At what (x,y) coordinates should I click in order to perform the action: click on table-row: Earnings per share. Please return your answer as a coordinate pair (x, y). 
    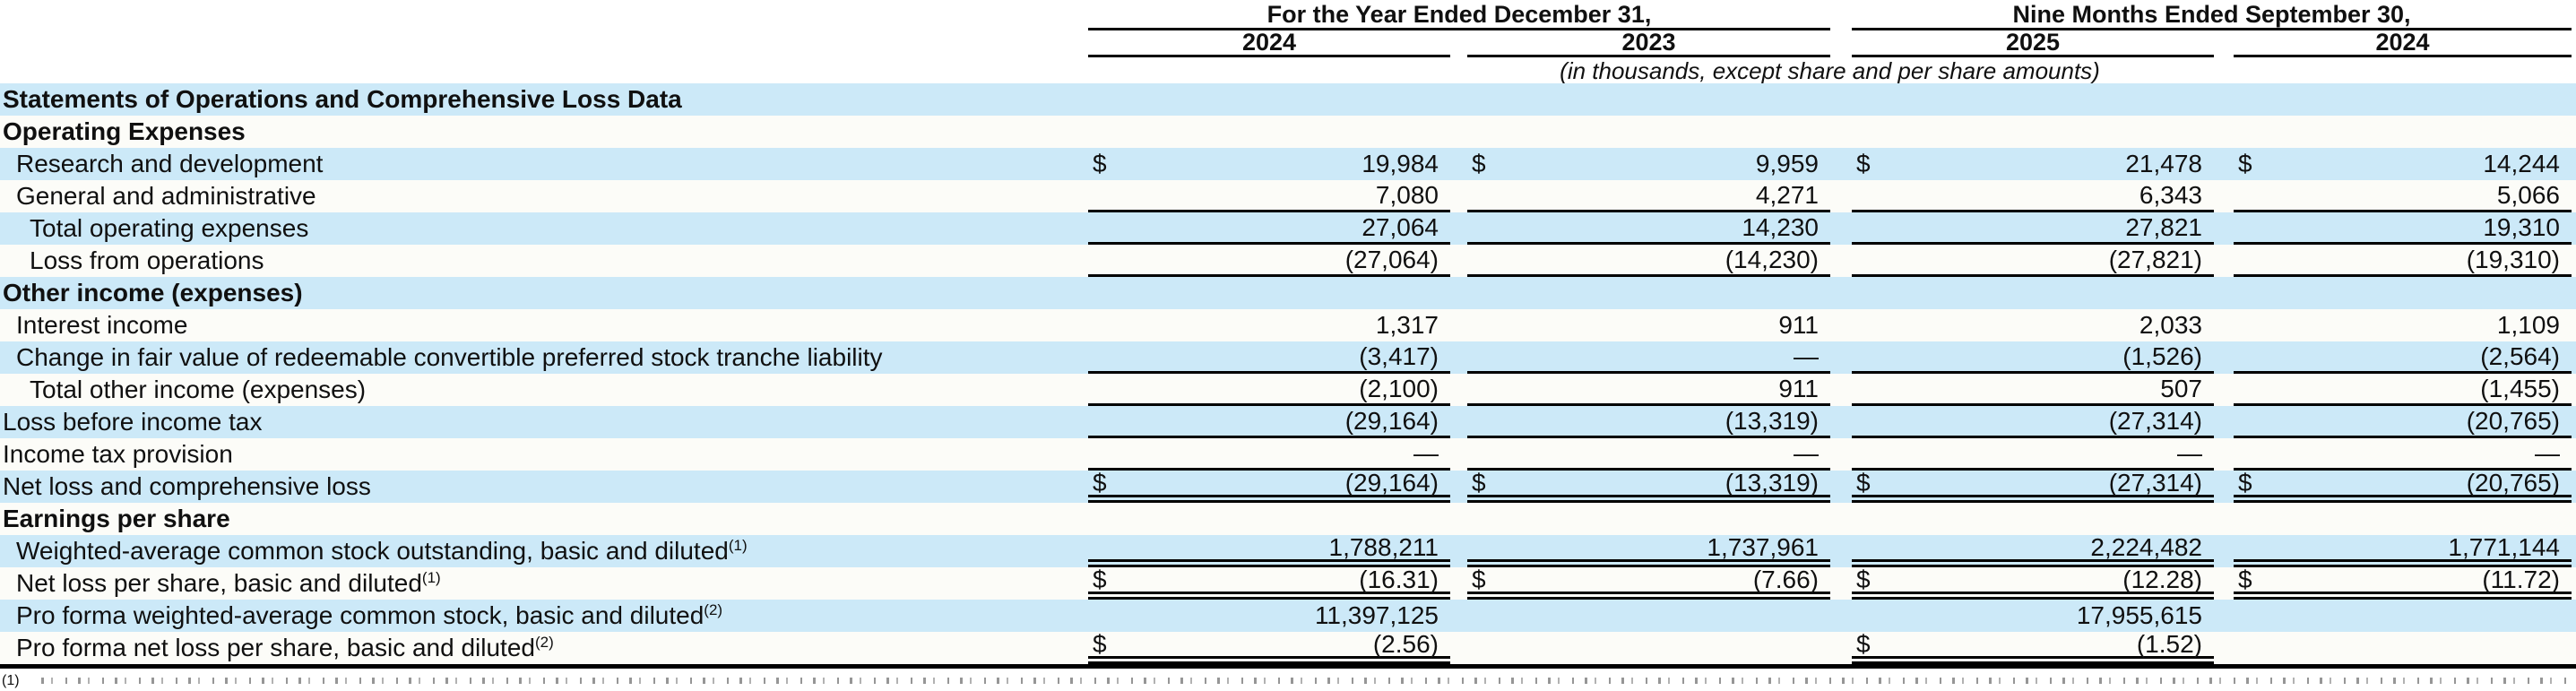
    Looking at the image, I should click on (1288, 519).